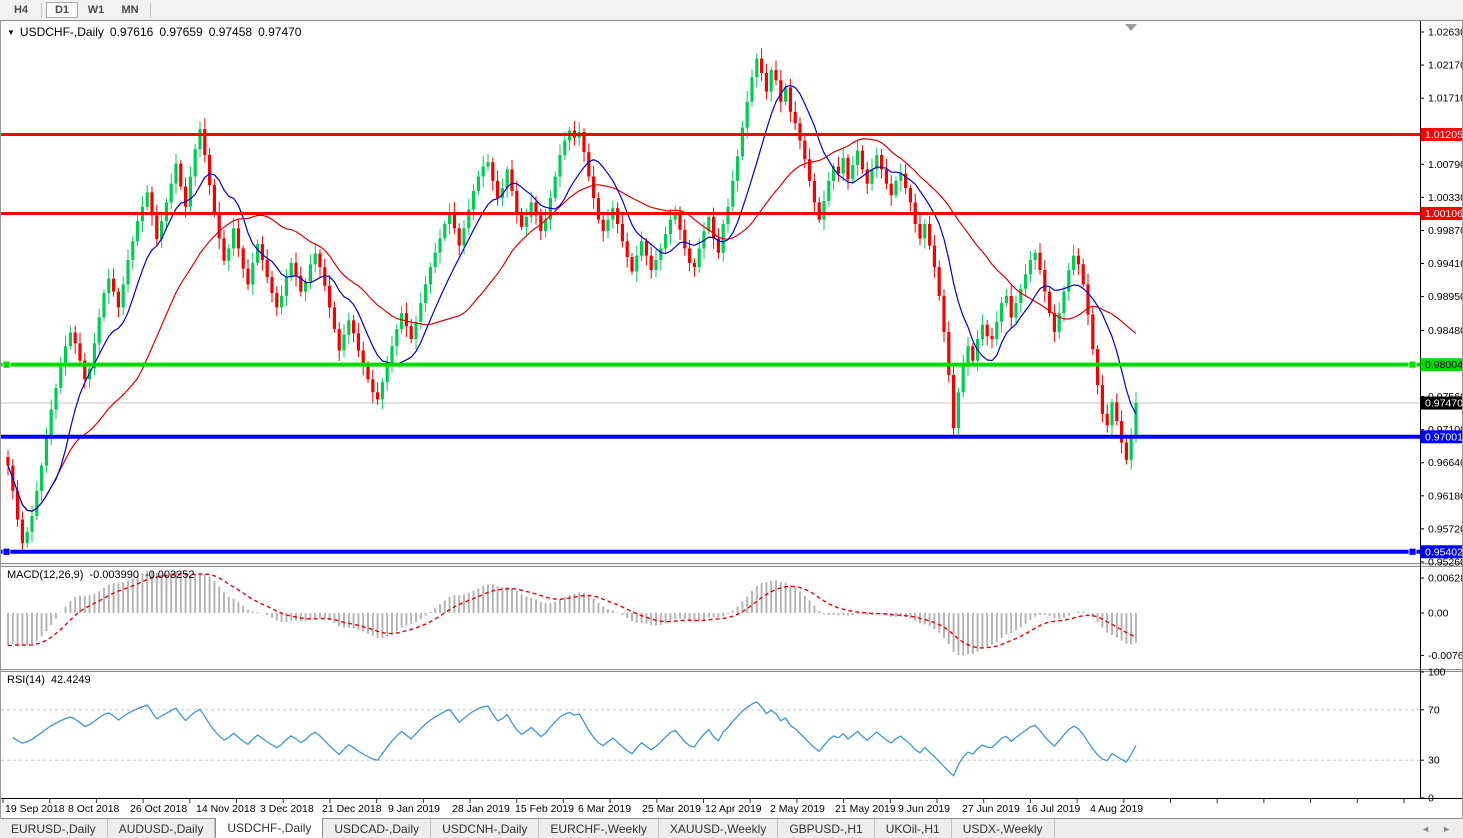  What do you see at coordinates (352, 809) in the screenshot?
I see `date-tick-label: 21 Dec 2018` at bounding box center [352, 809].